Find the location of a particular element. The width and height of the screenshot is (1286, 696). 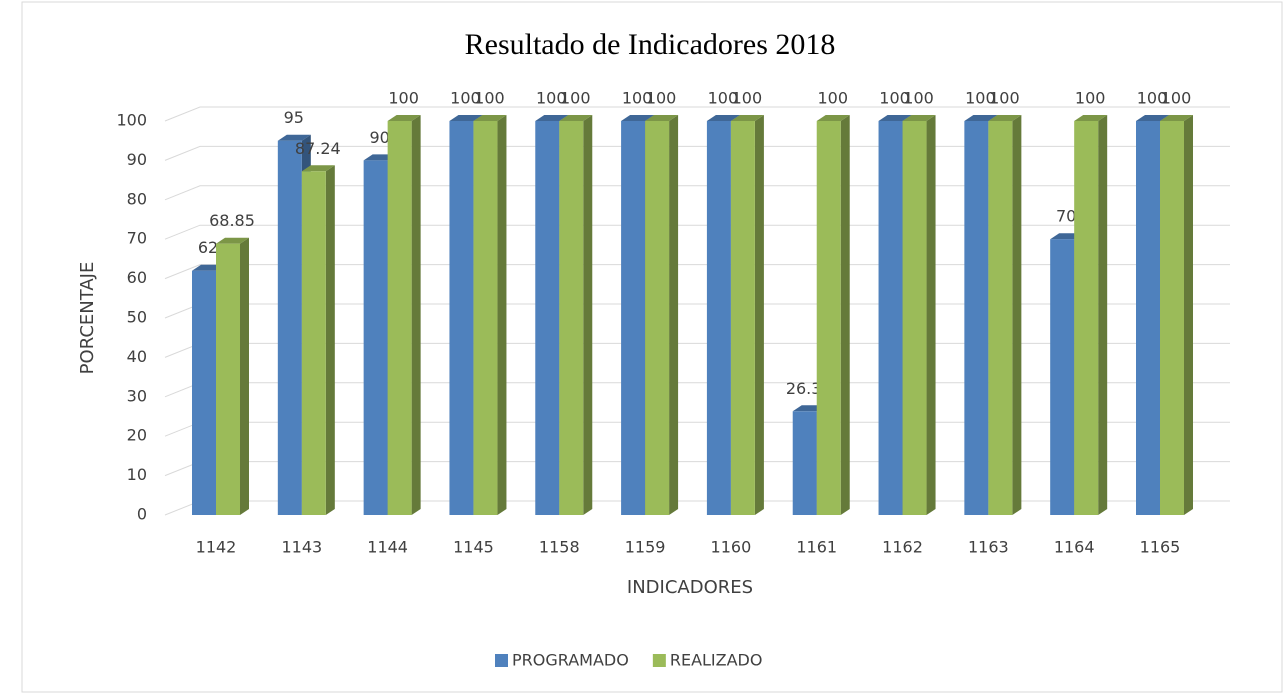

y-tick-label: 100 is located at coordinates (131, 120).